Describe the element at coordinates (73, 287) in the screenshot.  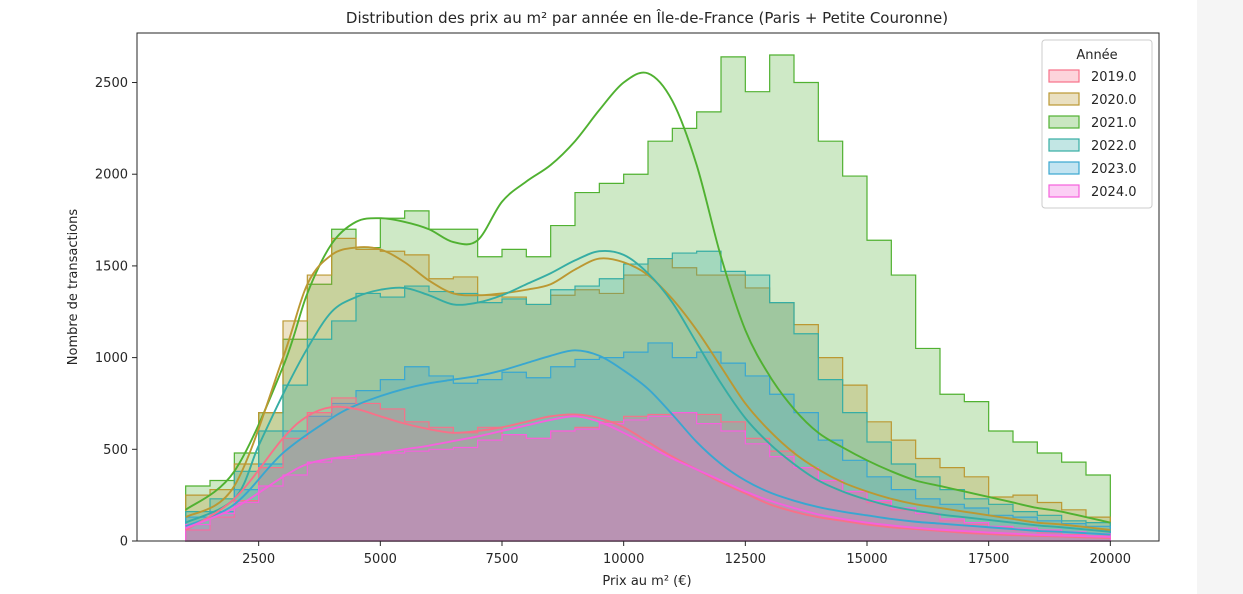
I see `y-axis-label: Nombre de transactions` at that location.